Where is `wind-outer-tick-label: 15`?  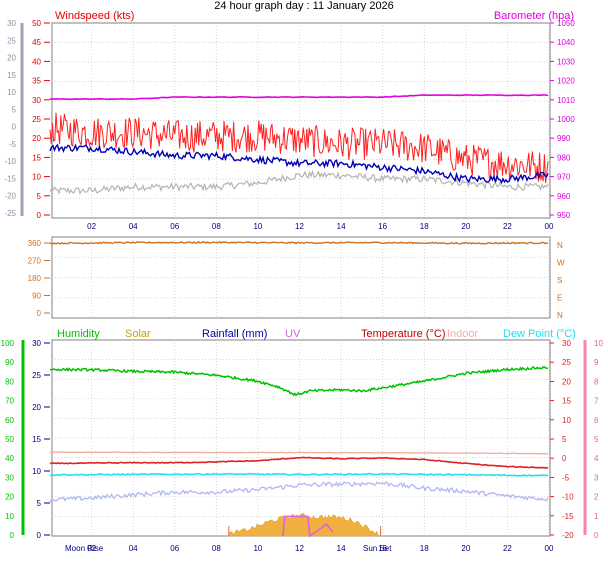
wind-outer-tick-label: 15 is located at coordinates (11, 75).